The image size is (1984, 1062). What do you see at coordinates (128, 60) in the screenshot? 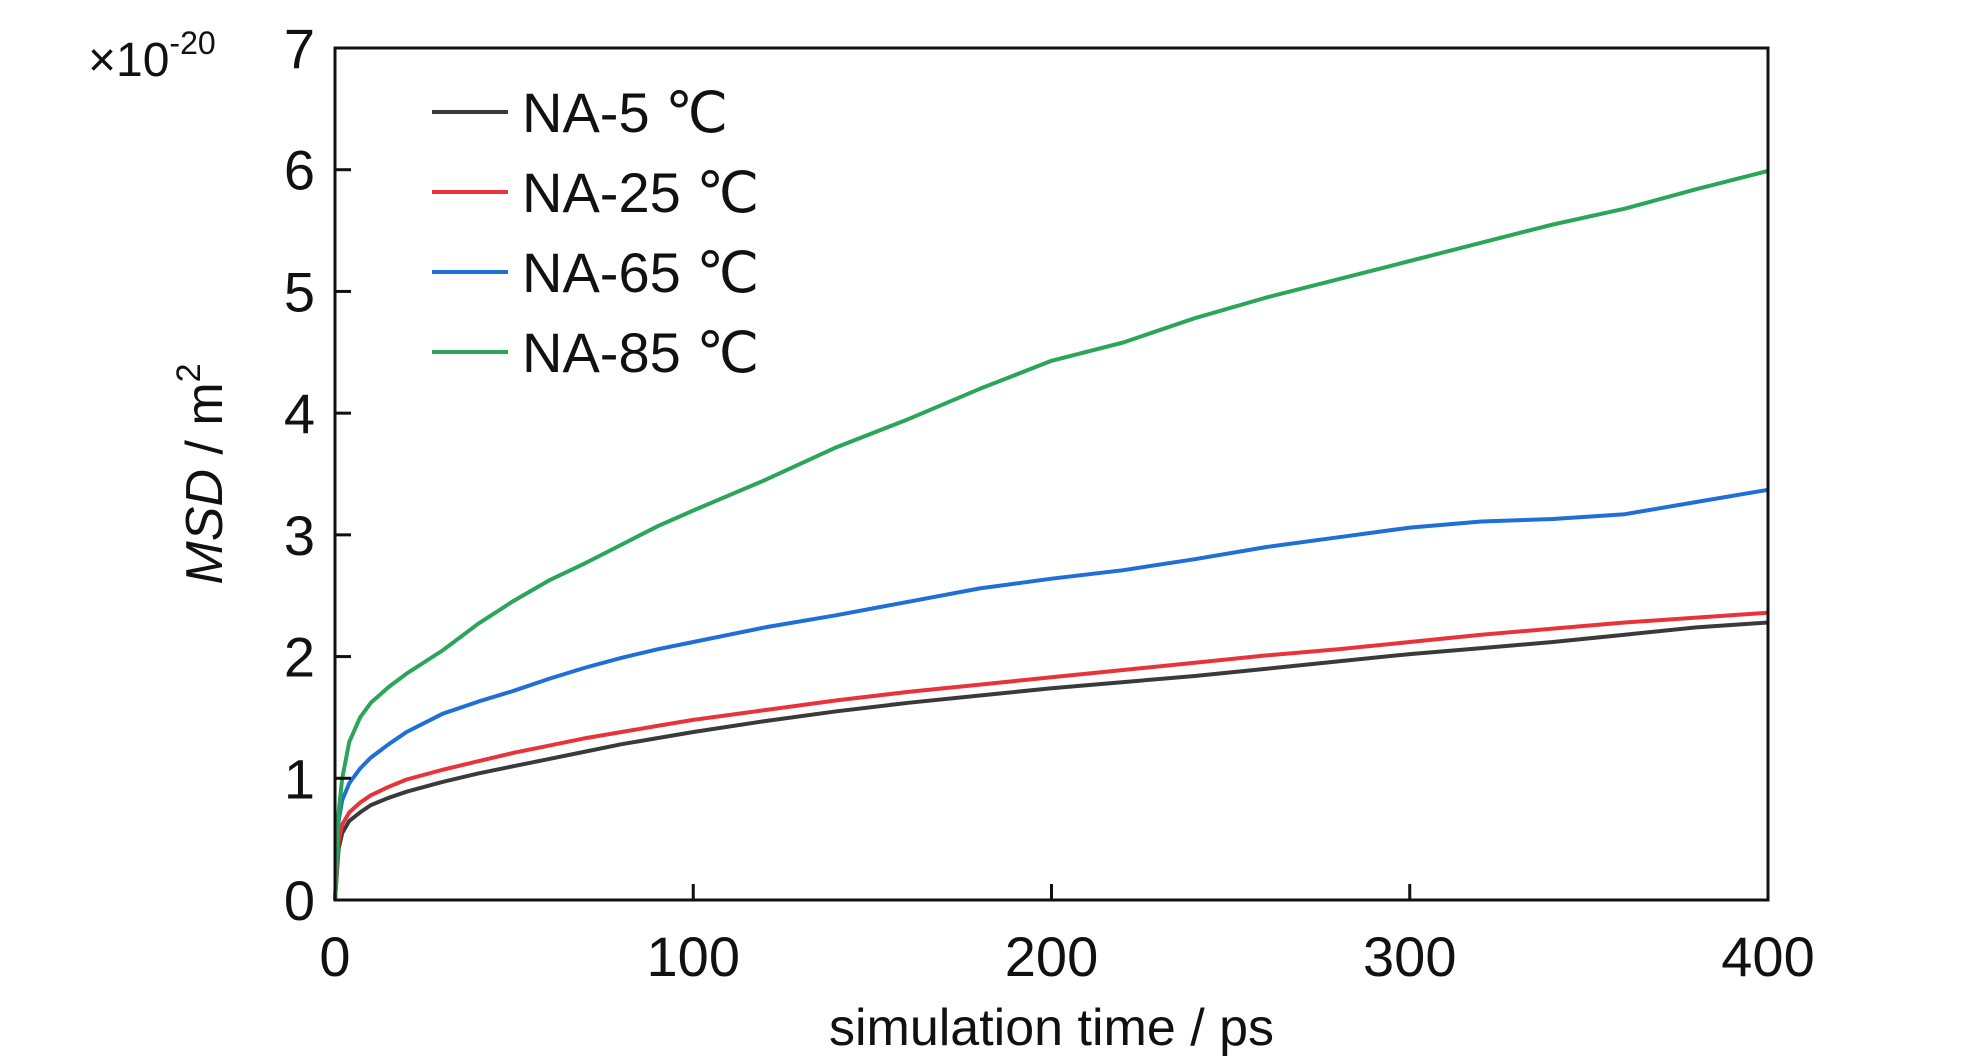
I see `y-axis-multiplier-base: ×10` at bounding box center [128, 60].